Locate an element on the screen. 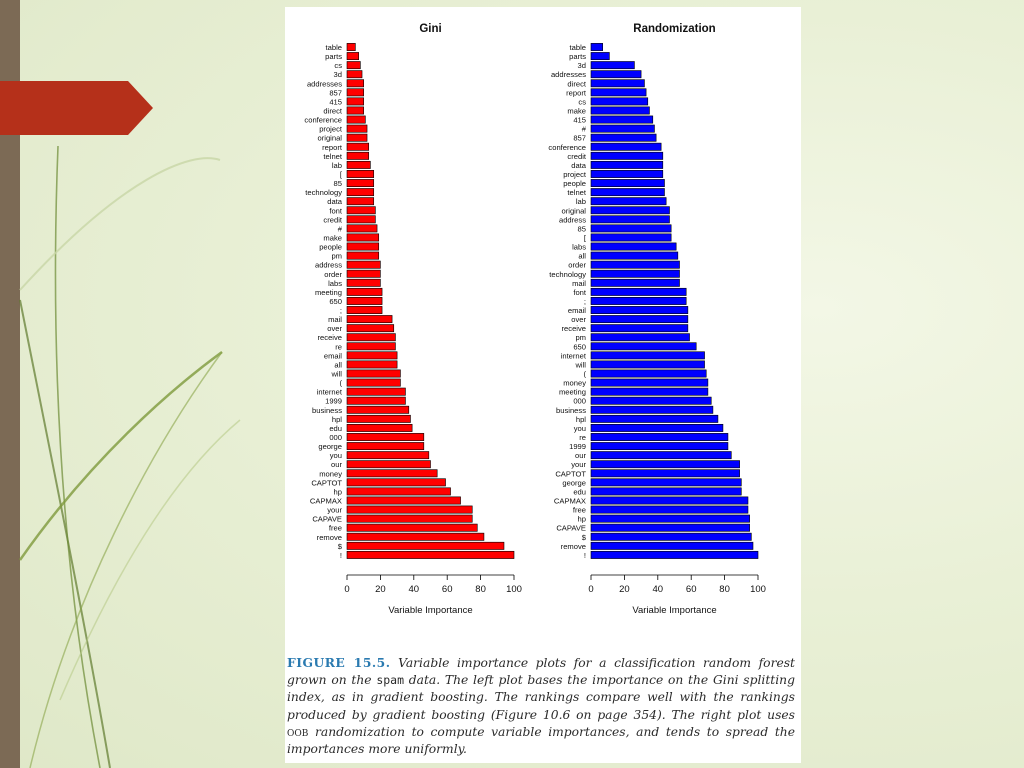 This screenshot has width=1024, height=768. gini-category-label: will is located at coordinates (336, 374).